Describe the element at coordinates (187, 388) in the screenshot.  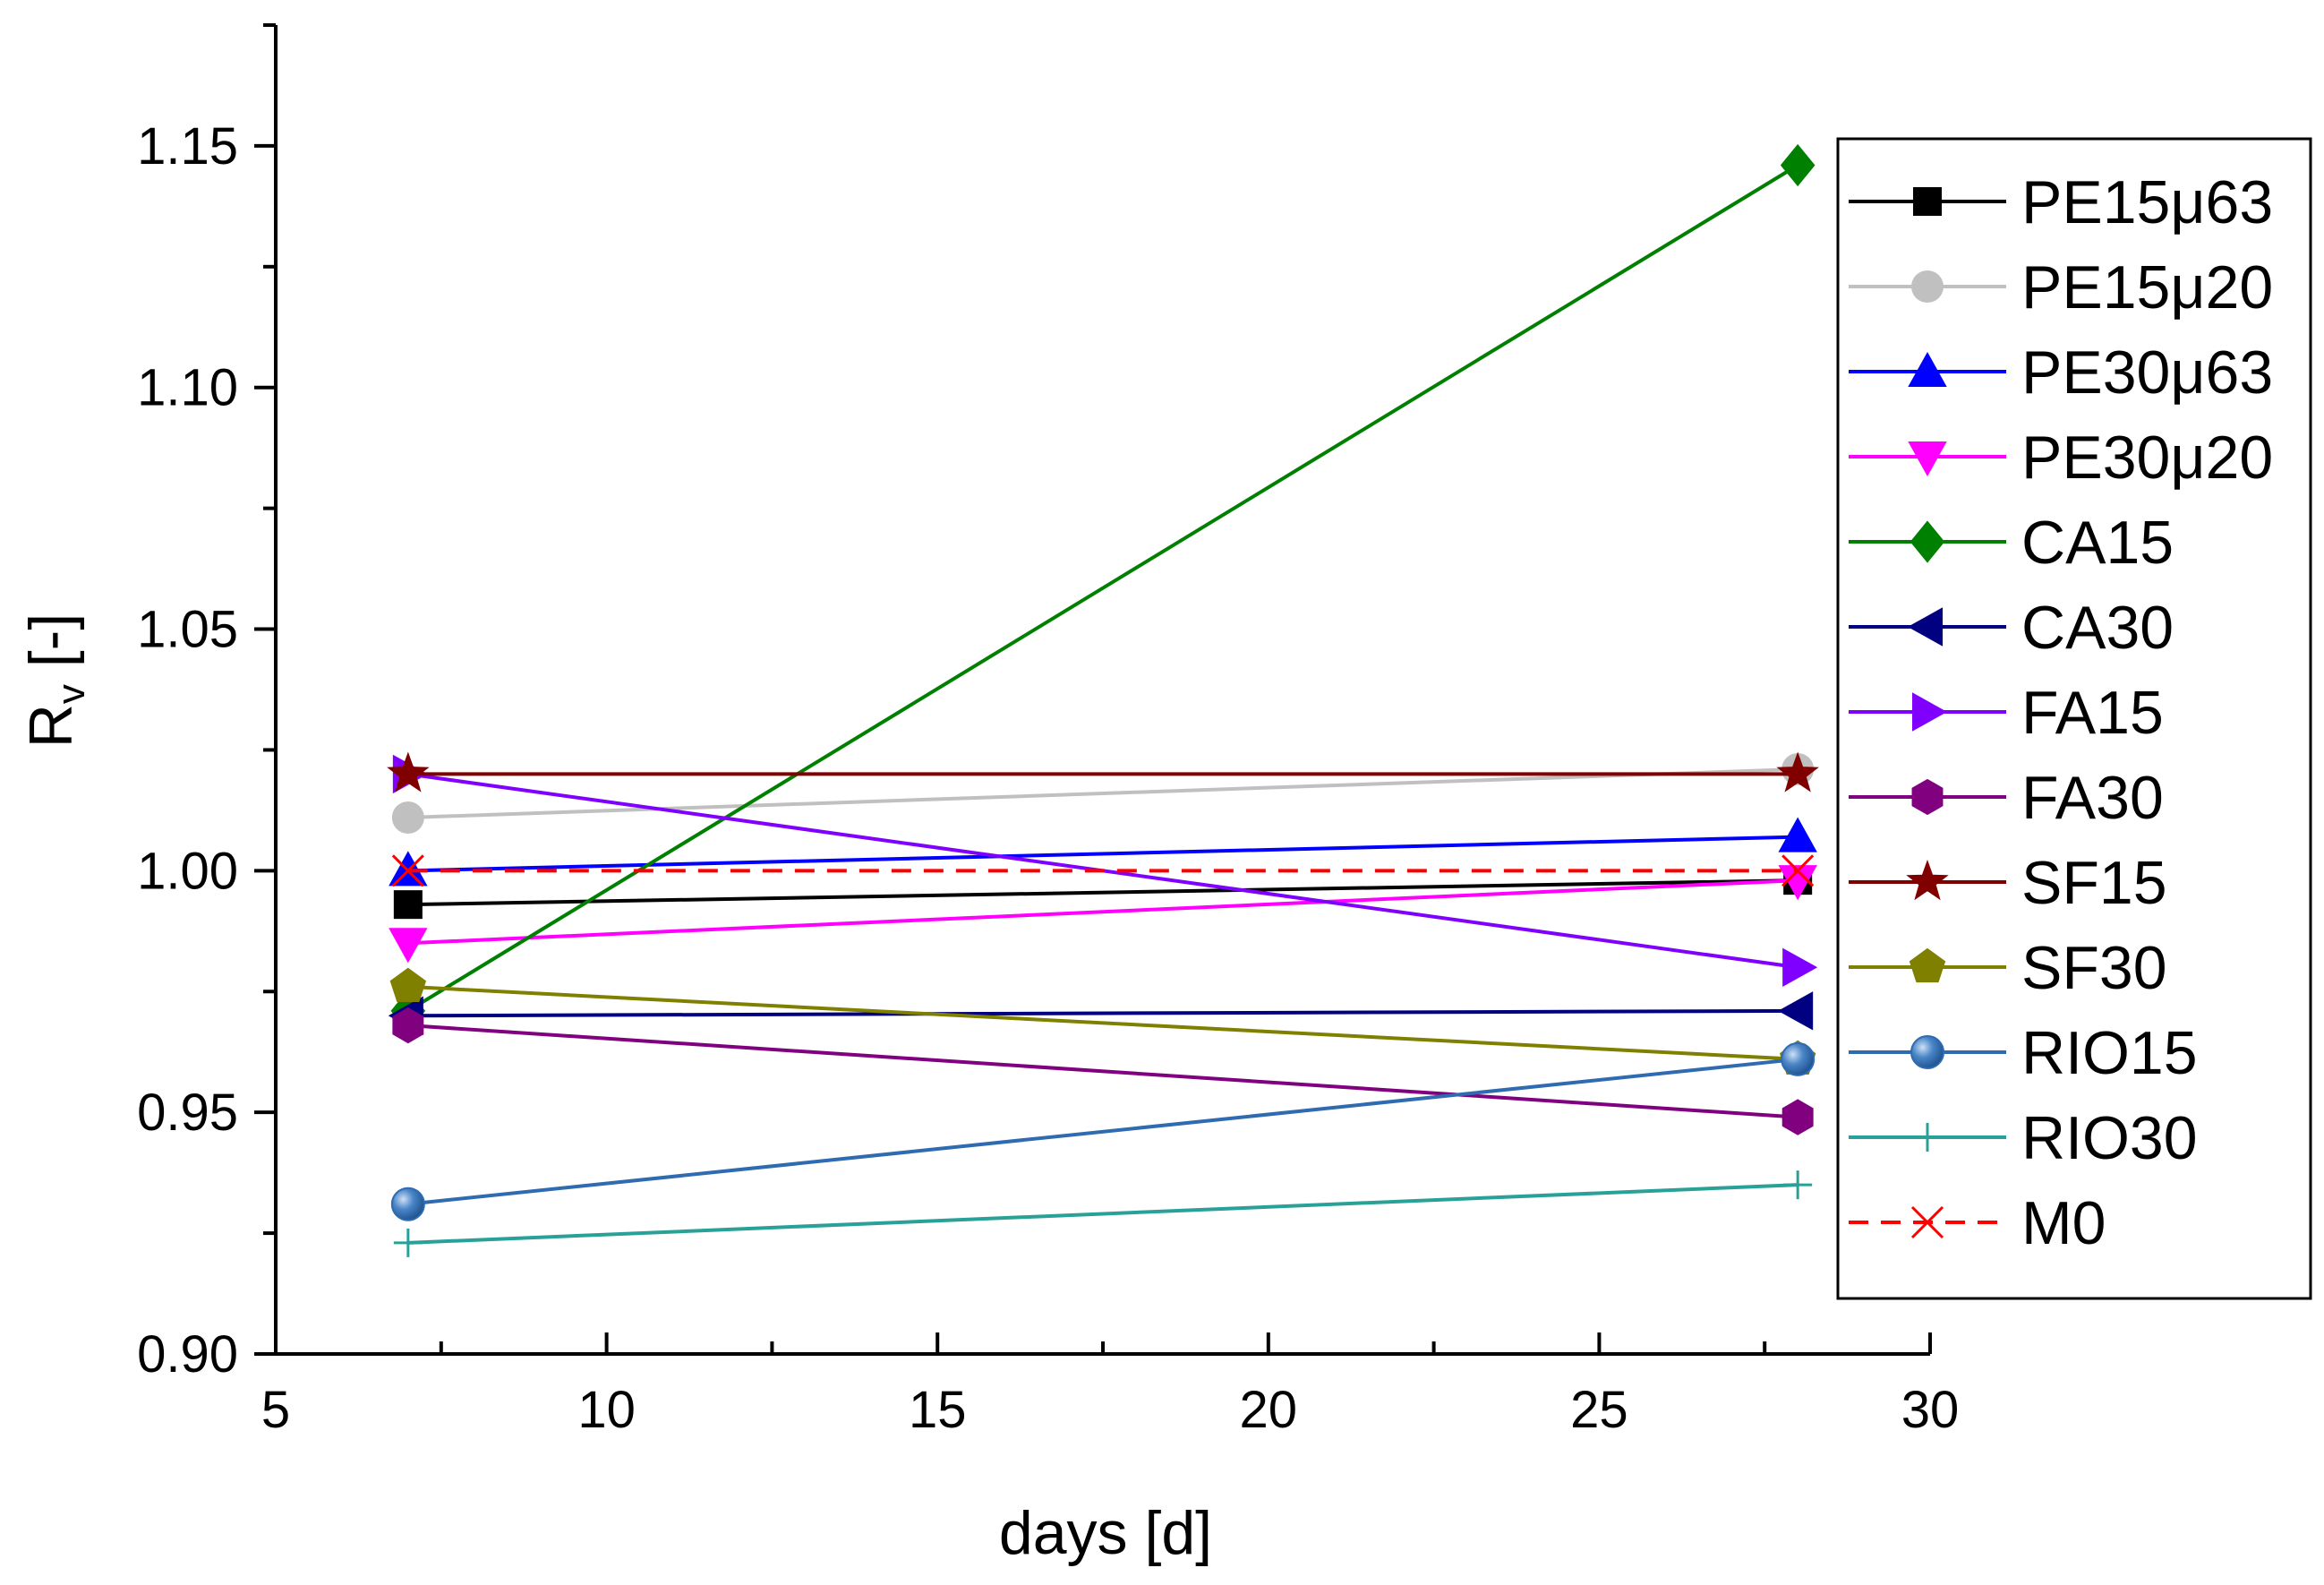
I see `y-tick-label: 1.10` at that location.